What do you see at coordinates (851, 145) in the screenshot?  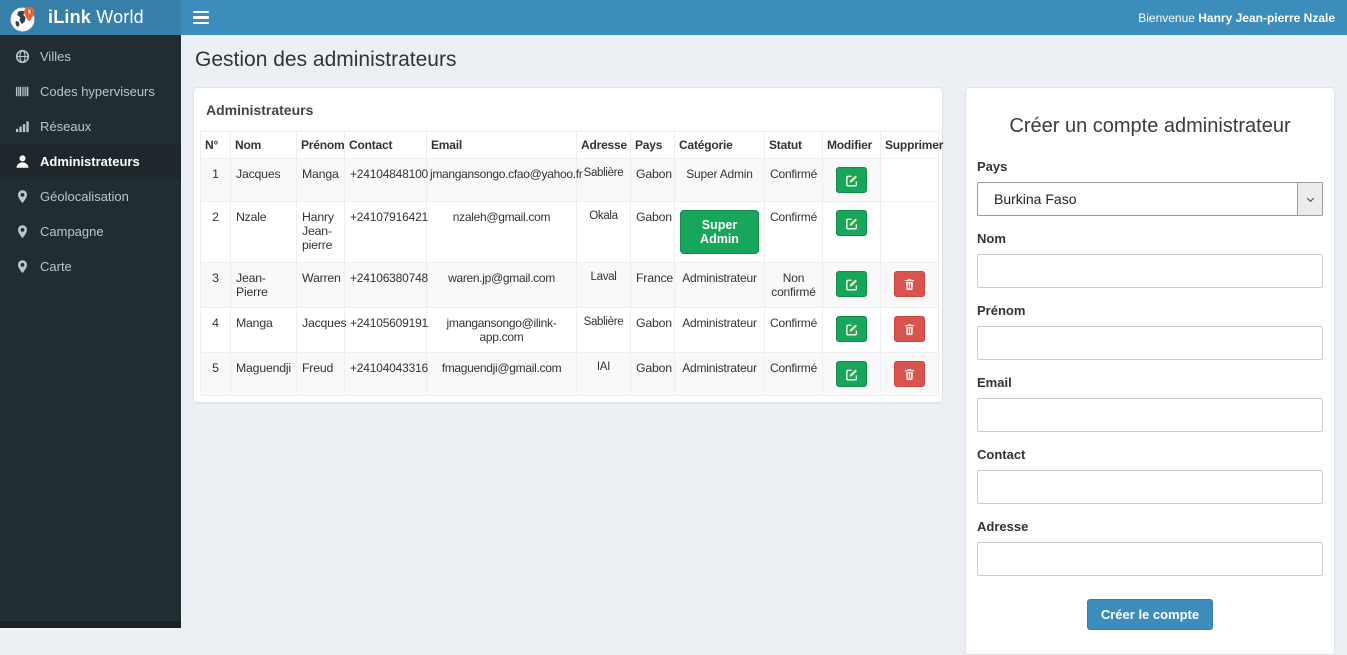 I see `column-header: Modifier` at bounding box center [851, 145].